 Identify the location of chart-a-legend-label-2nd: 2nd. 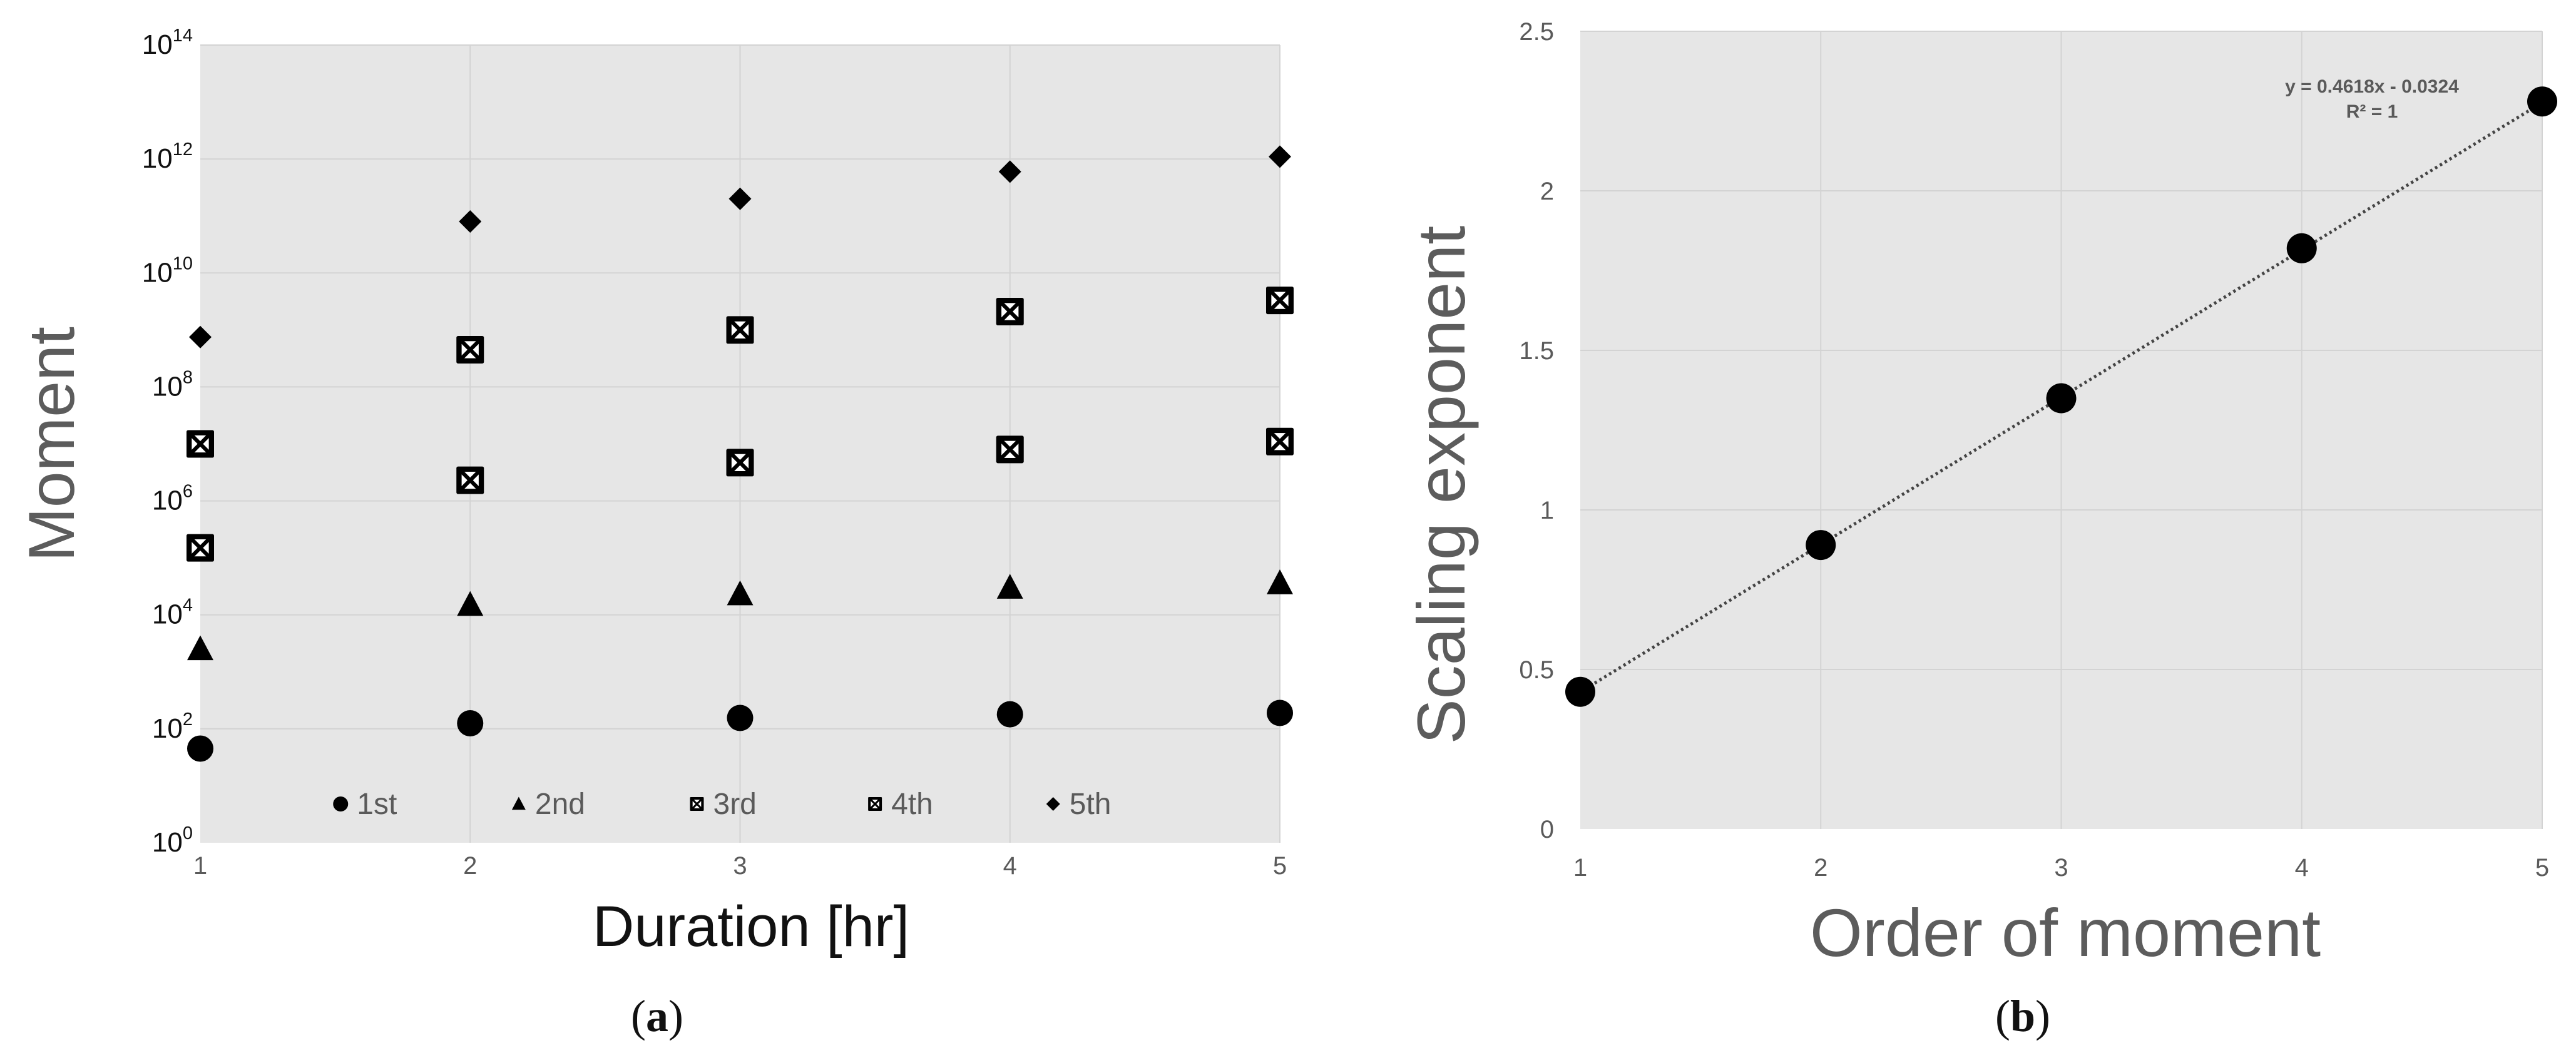
(560, 805).